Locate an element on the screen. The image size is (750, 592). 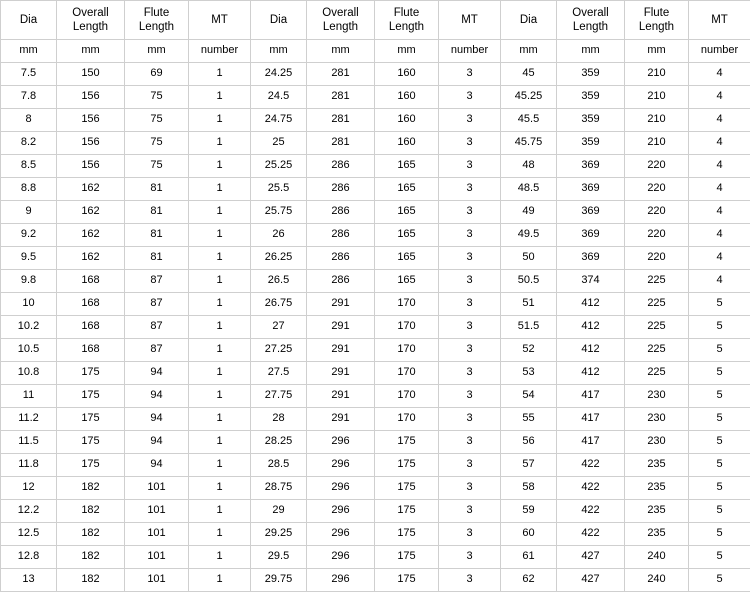
table-cell: 69 is located at coordinates (157, 74).